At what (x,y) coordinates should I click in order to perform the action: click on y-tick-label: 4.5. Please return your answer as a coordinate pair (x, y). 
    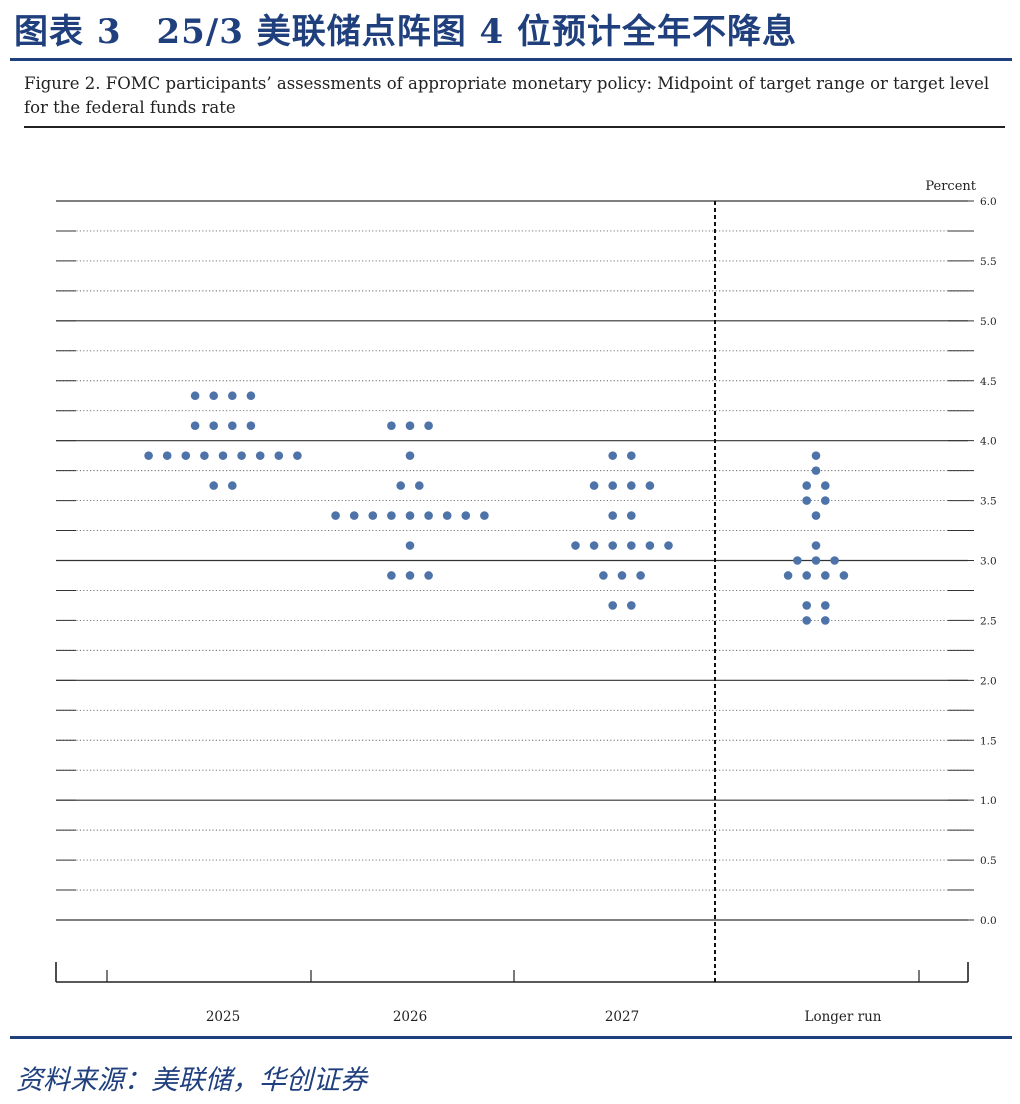
    Looking at the image, I should click on (988, 382).